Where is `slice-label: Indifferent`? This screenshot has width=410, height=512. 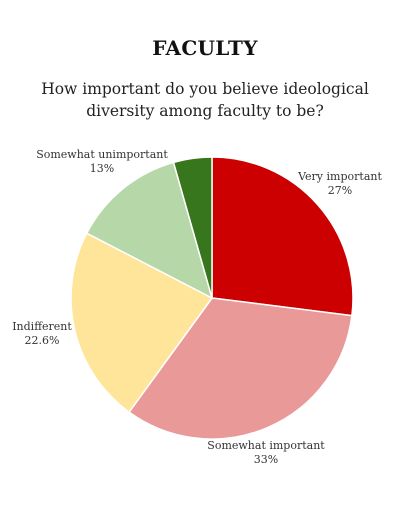 slice-label: Indifferent is located at coordinates (42, 326).